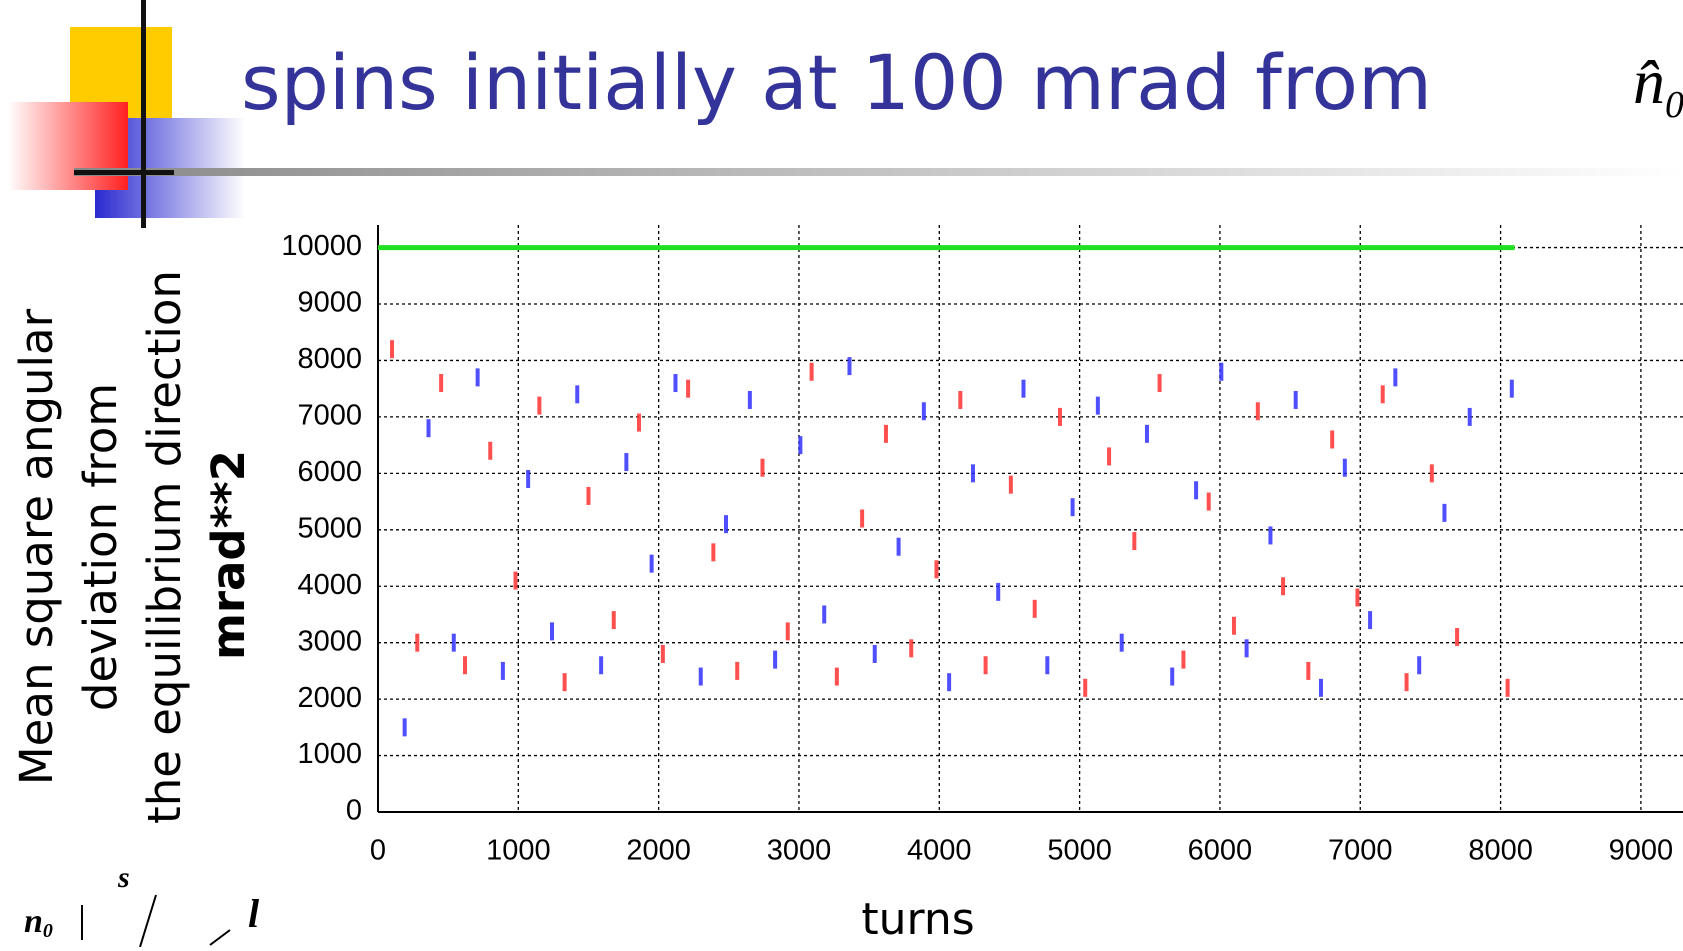  What do you see at coordinates (68, 146) in the screenshot?
I see `deco-red` at bounding box center [68, 146].